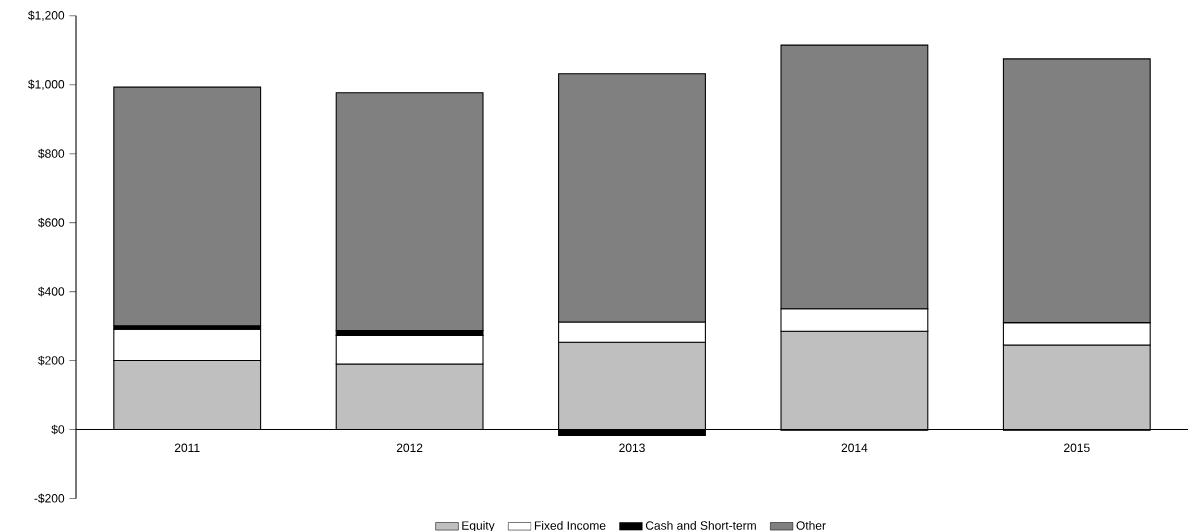  What do you see at coordinates (700, 525) in the screenshot?
I see `legend-label: Cash and Short-term` at bounding box center [700, 525].